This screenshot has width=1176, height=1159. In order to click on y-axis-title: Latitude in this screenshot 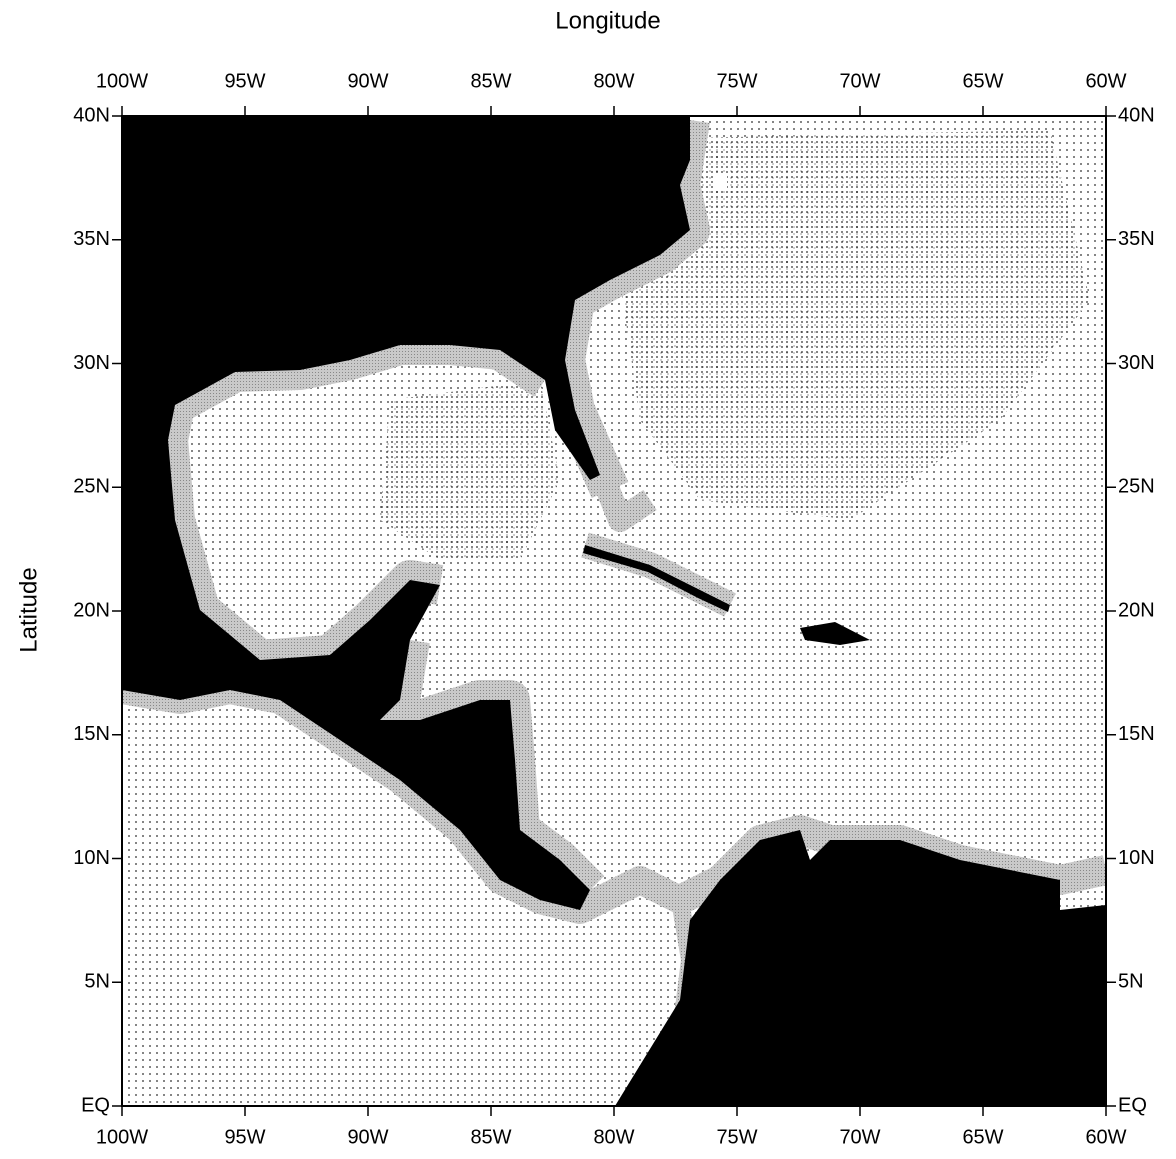, I will do `click(28, 609)`.